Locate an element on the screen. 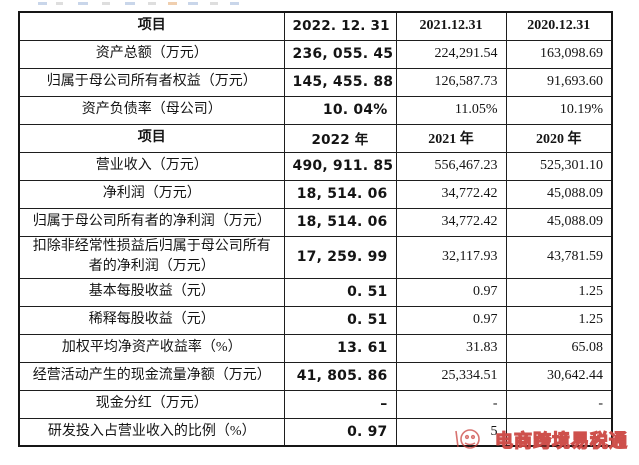 The image size is (639, 465). value-2022: 41, 805. 86 is located at coordinates (340, 376).